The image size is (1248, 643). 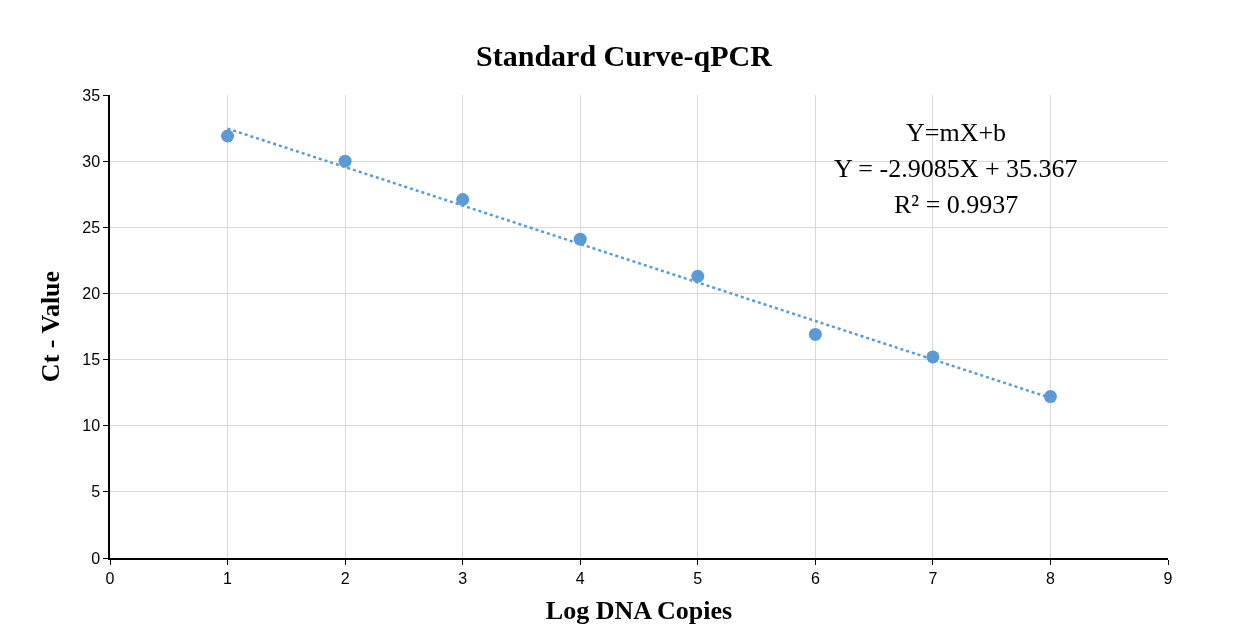 I want to click on x-tick-label: 0, so click(x=110, y=578).